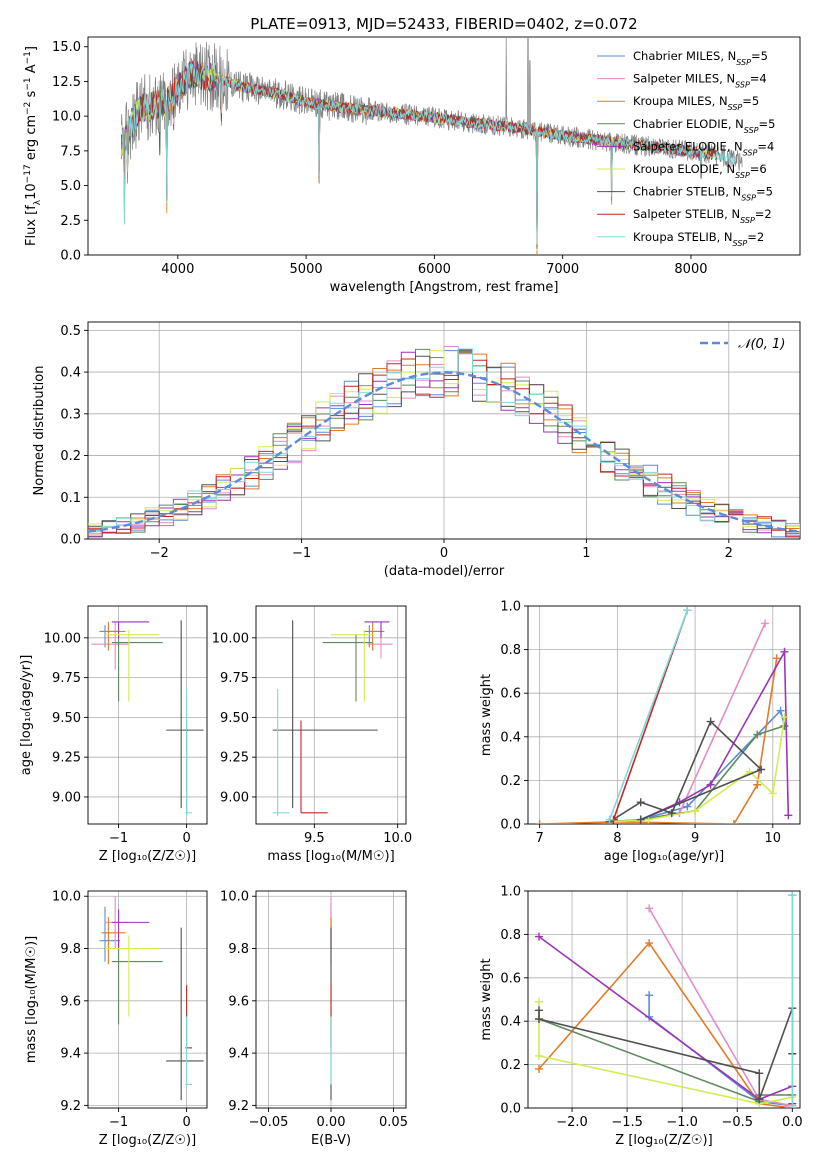  What do you see at coordinates (572, 1122) in the screenshot?
I see `x-tick-label: −2.0` at bounding box center [572, 1122].